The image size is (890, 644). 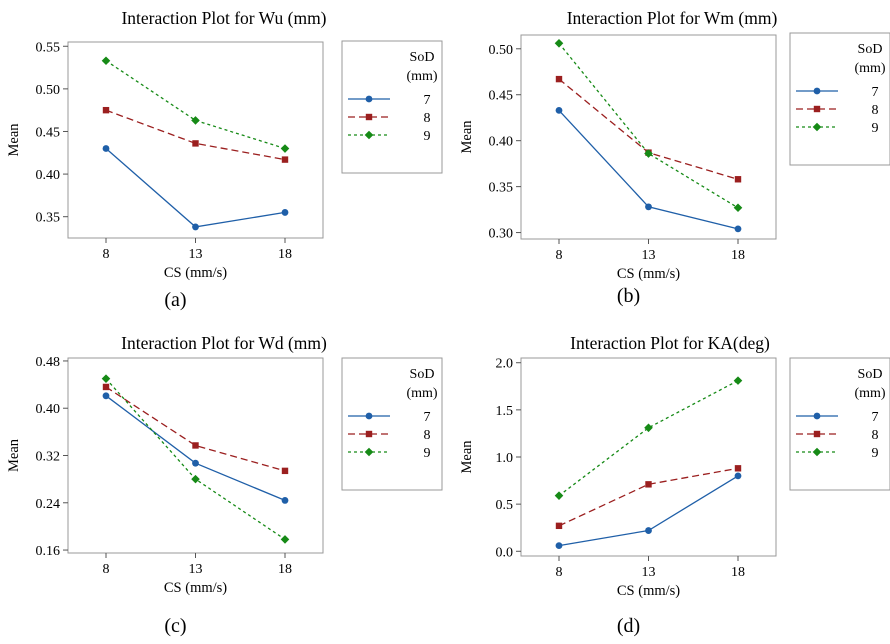 I want to click on legend-label-8: 8, so click(x=427, y=435).